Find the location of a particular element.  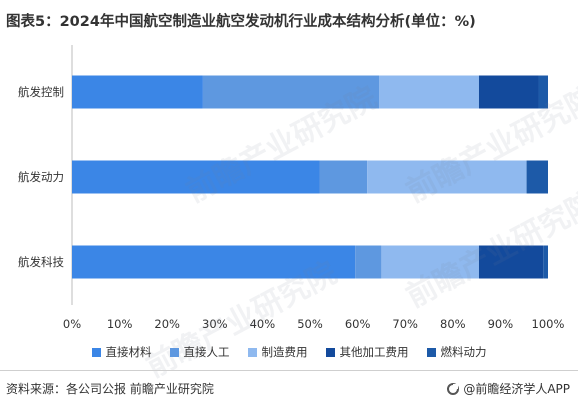

chart-legend: 直接材料 直接人工 制造费用 其他加工费用 燃料动力 is located at coordinates (289, 352).